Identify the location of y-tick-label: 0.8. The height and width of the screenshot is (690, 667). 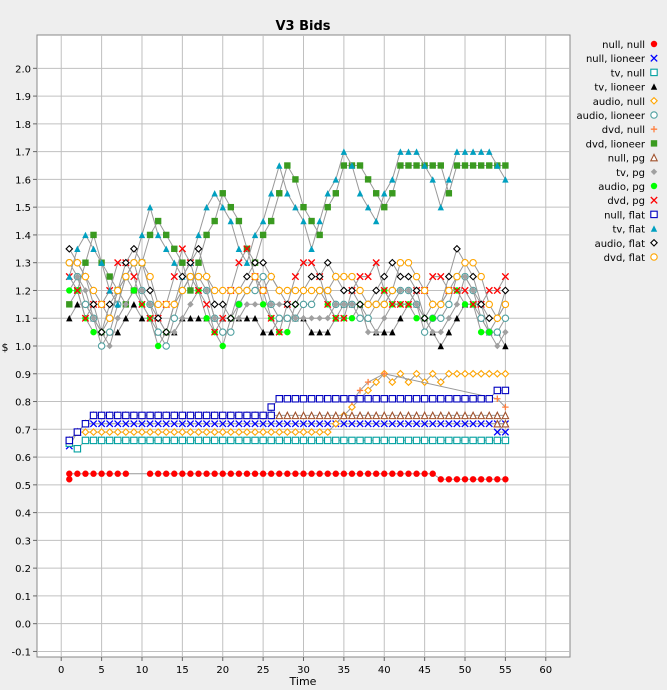
(23, 403).